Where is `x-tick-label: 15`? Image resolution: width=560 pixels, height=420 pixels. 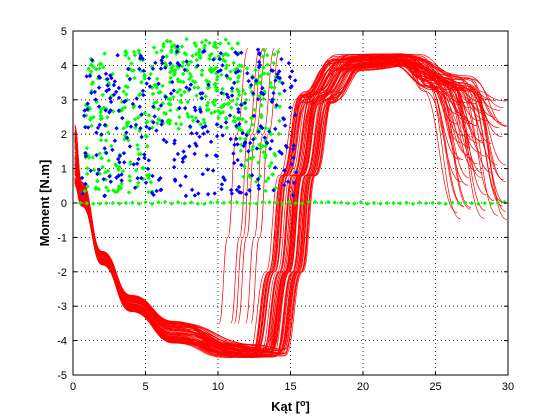 x-tick-label: 15 is located at coordinates (290, 387).